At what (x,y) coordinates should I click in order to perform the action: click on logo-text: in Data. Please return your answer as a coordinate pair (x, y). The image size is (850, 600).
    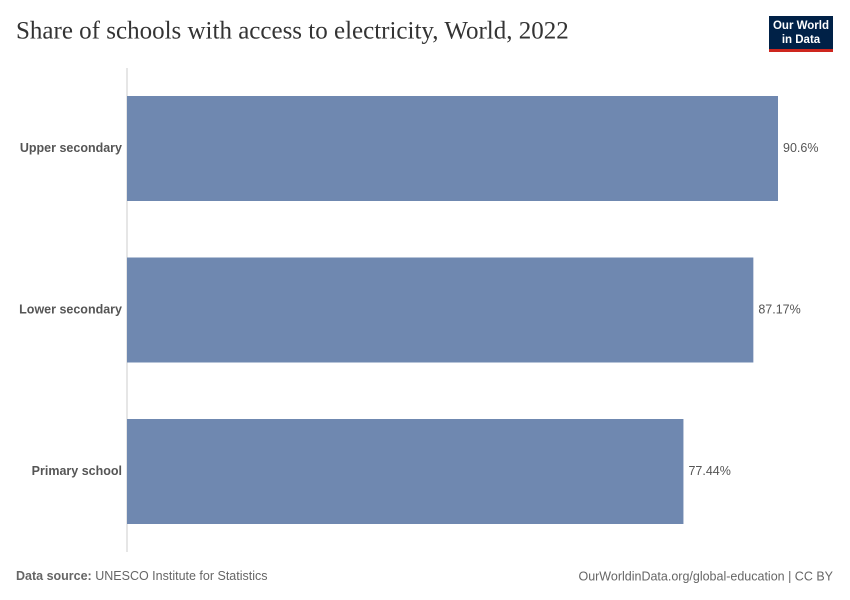
    Looking at the image, I should click on (801, 40).